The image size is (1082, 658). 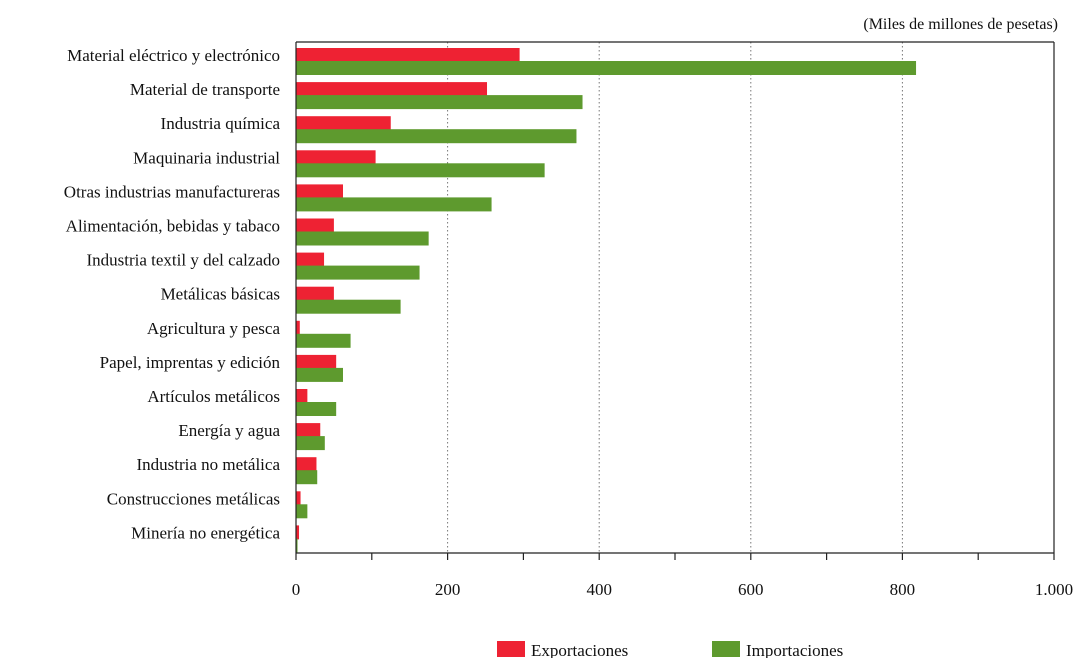 I want to click on legend-swatch-importaciones, so click(x=726, y=649).